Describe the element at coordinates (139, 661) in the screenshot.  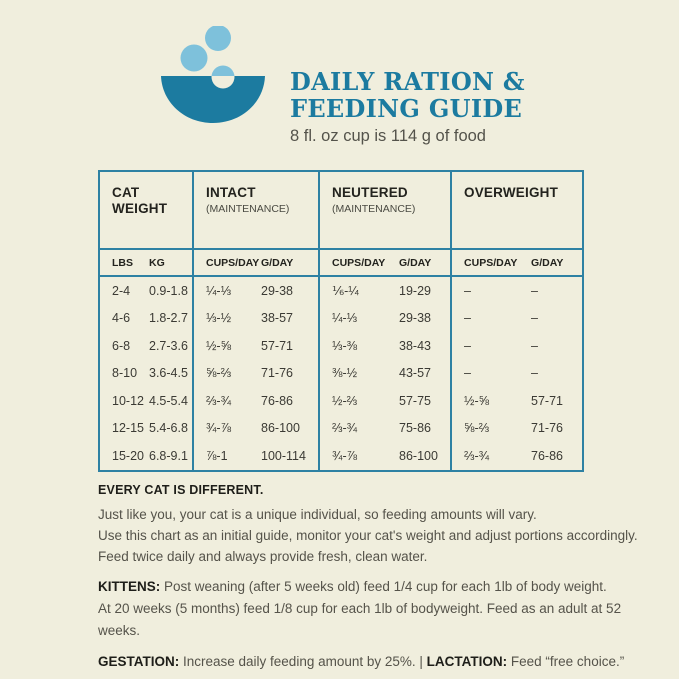
I see `gestation-label: GESTATION:` at that location.